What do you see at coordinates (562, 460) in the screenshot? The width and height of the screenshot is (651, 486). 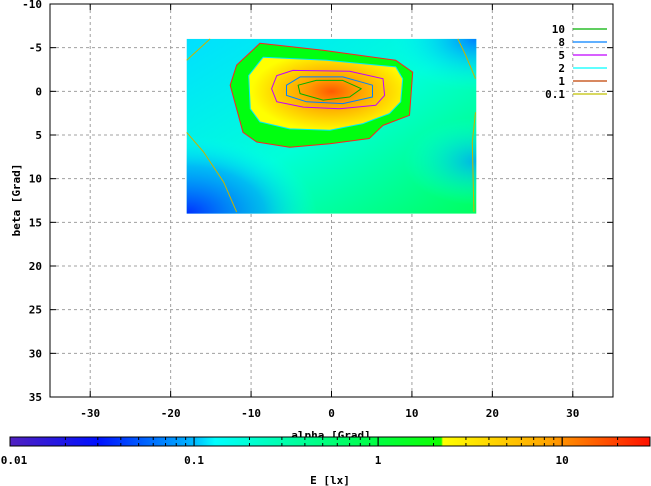 I see `colorbar-tick-label: 10` at bounding box center [562, 460].